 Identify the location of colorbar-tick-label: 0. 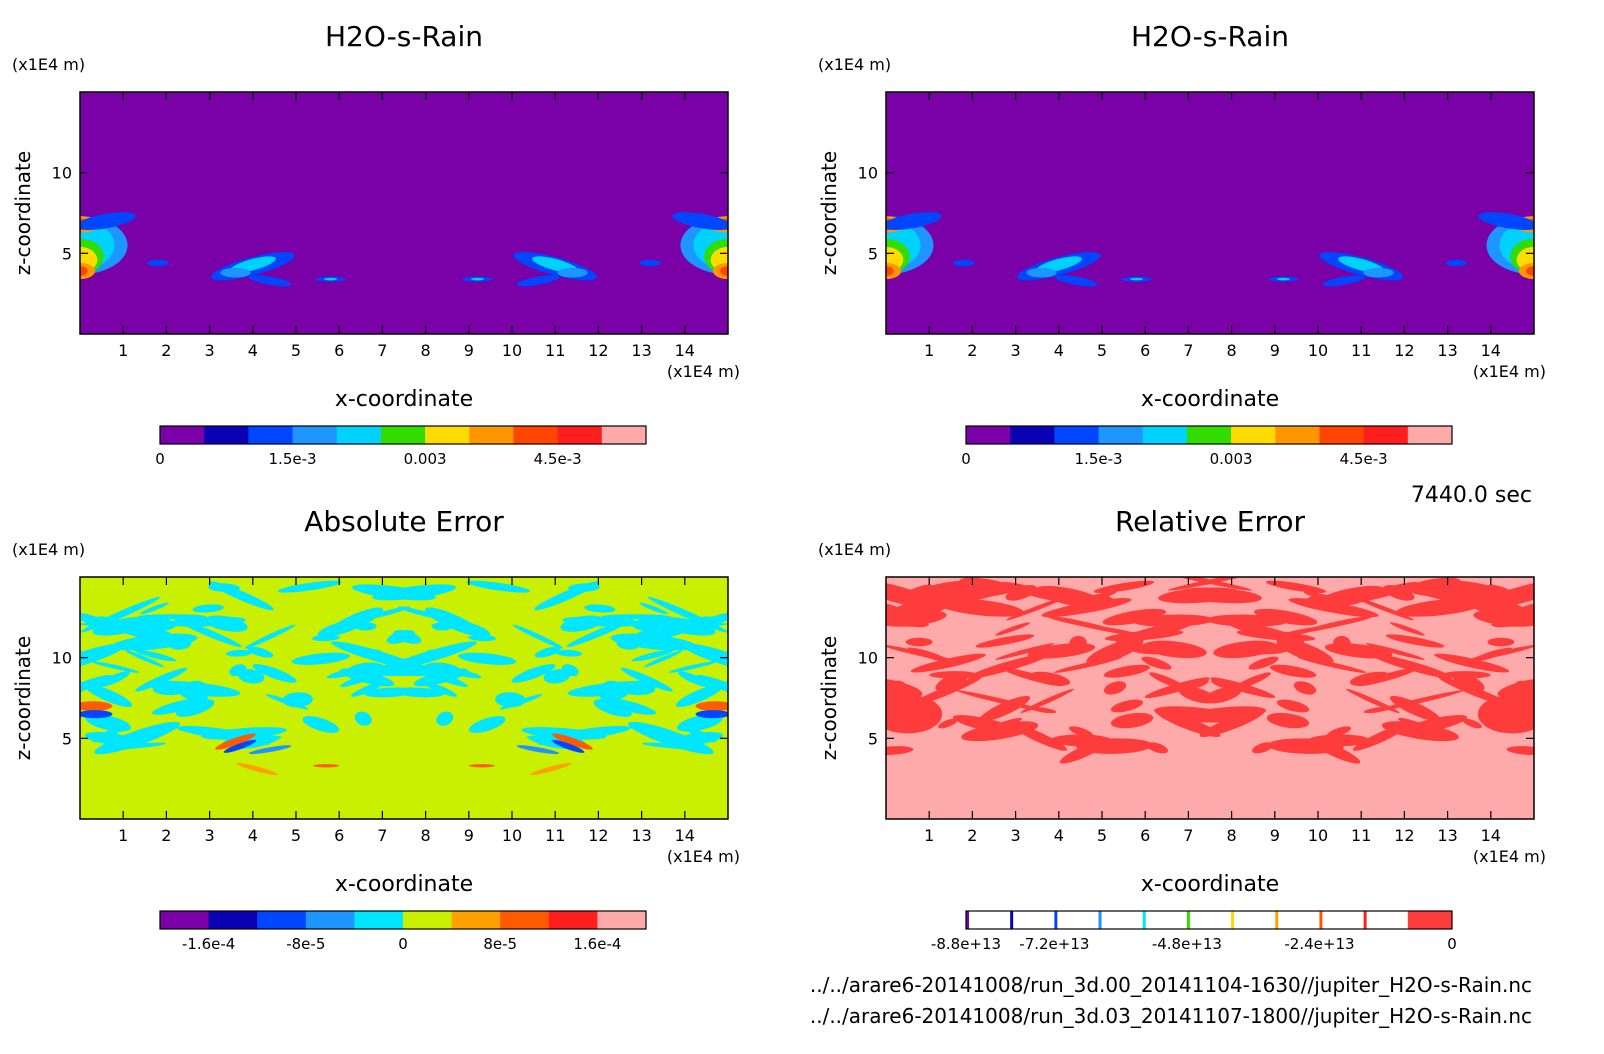
(966, 459).